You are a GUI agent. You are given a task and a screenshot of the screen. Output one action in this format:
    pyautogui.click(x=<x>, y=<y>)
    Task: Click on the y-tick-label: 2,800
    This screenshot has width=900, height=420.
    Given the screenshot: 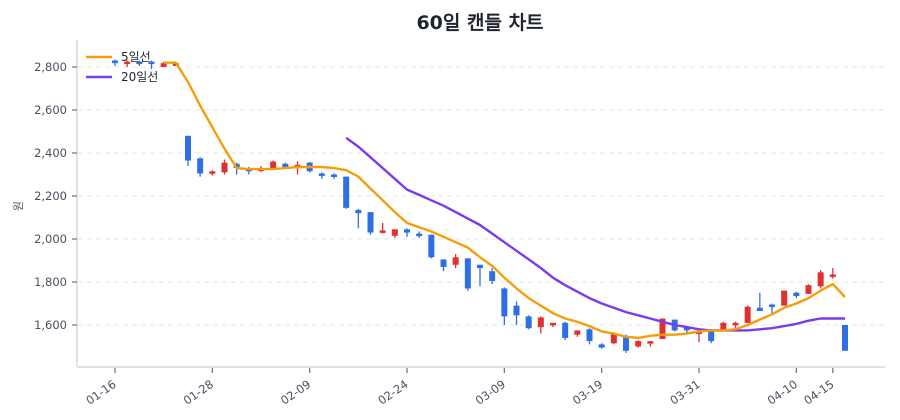 What is the action you would take?
    pyautogui.click(x=50, y=67)
    